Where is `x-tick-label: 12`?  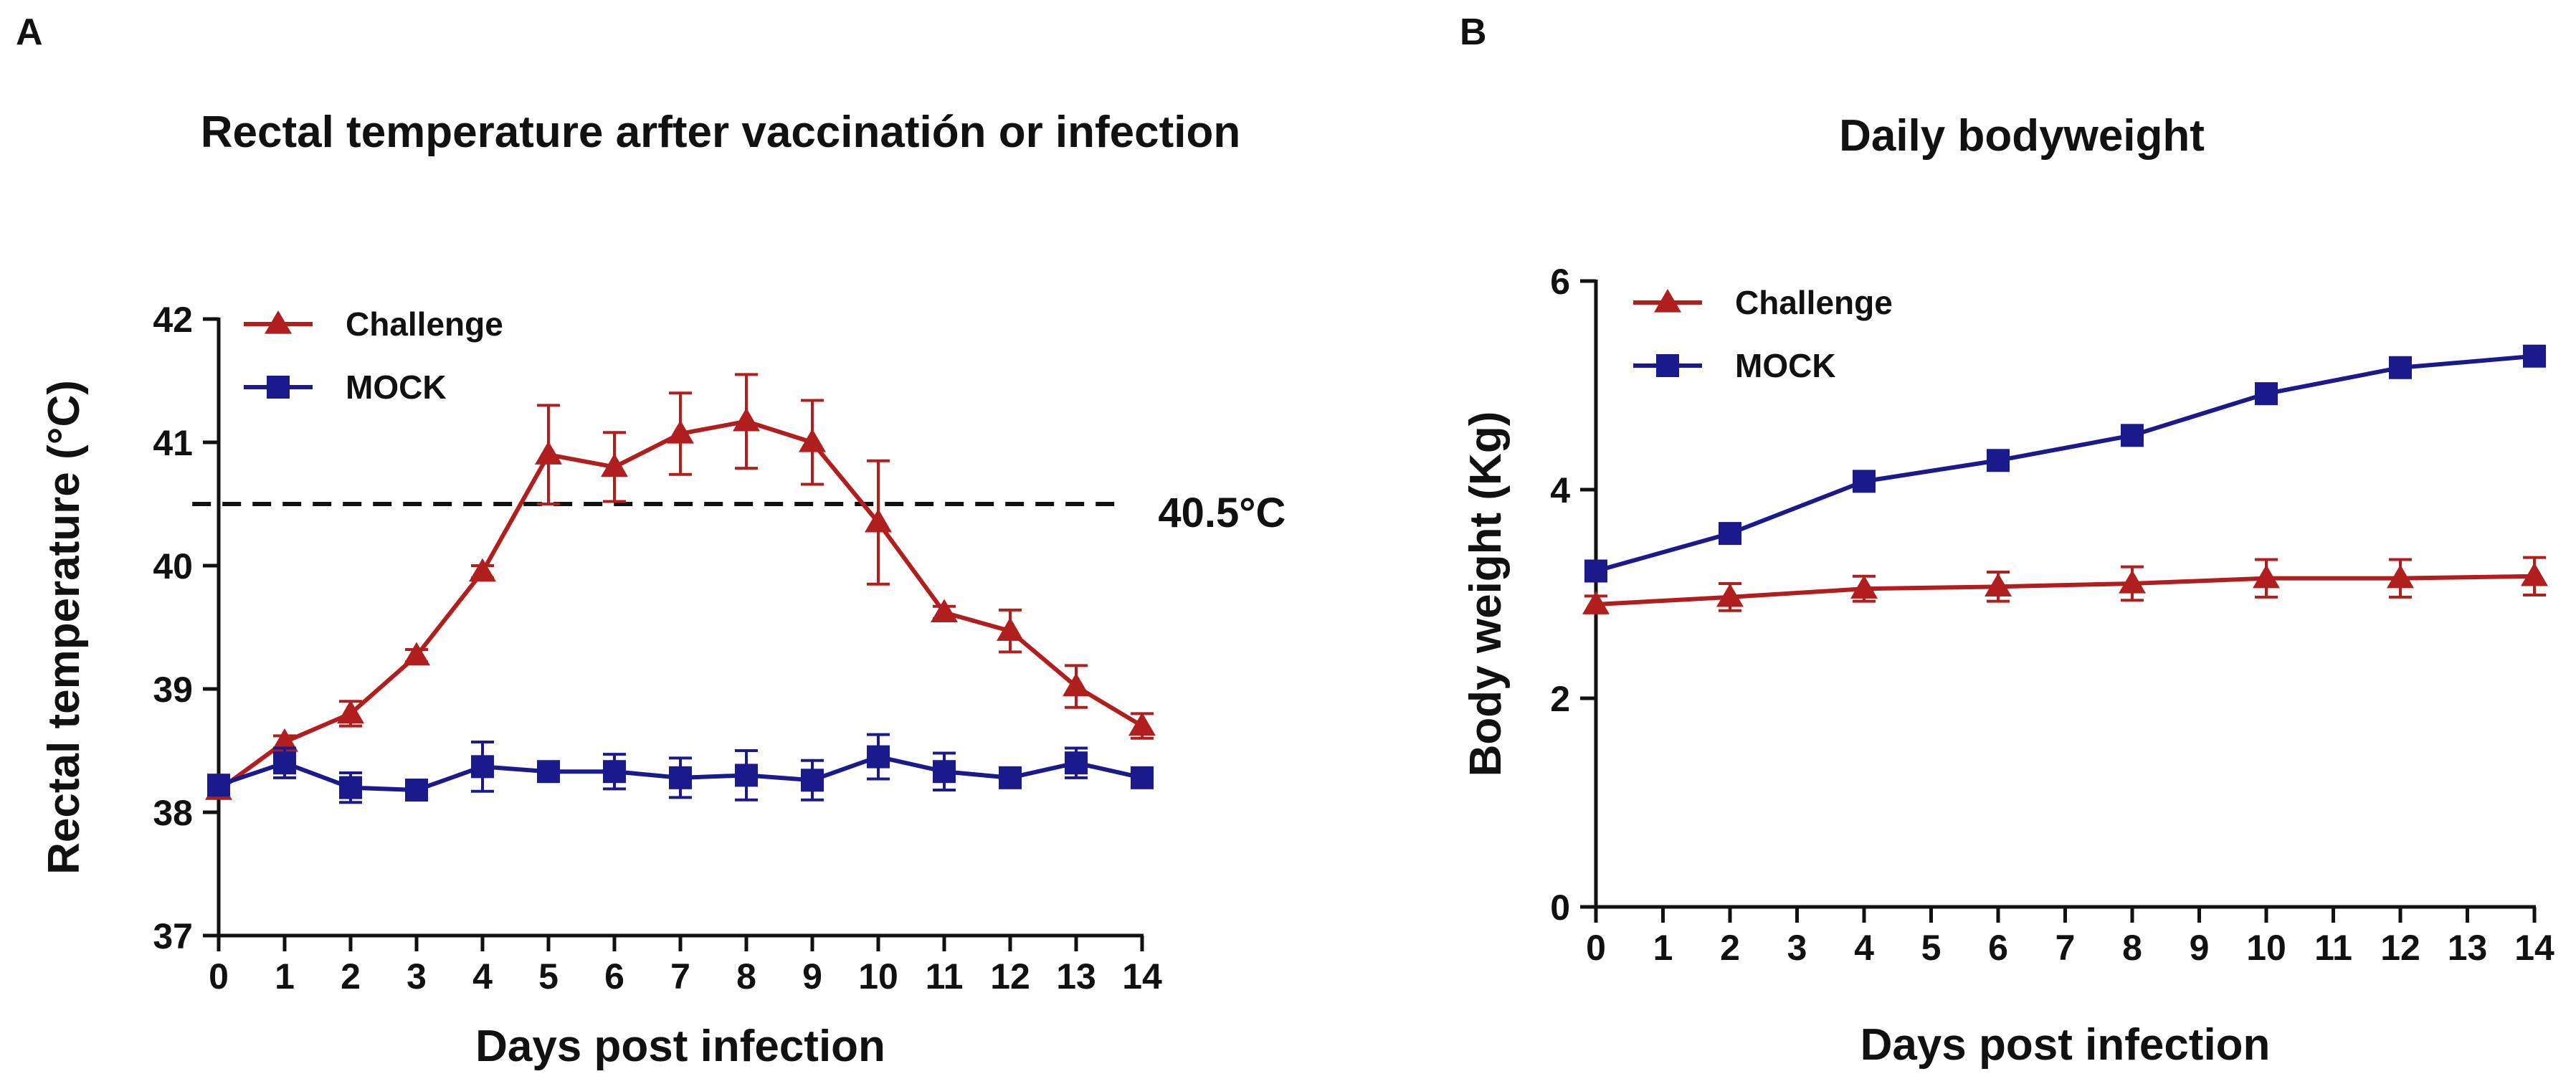 x-tick-label: 12 is located at coordinates (2400, 948).